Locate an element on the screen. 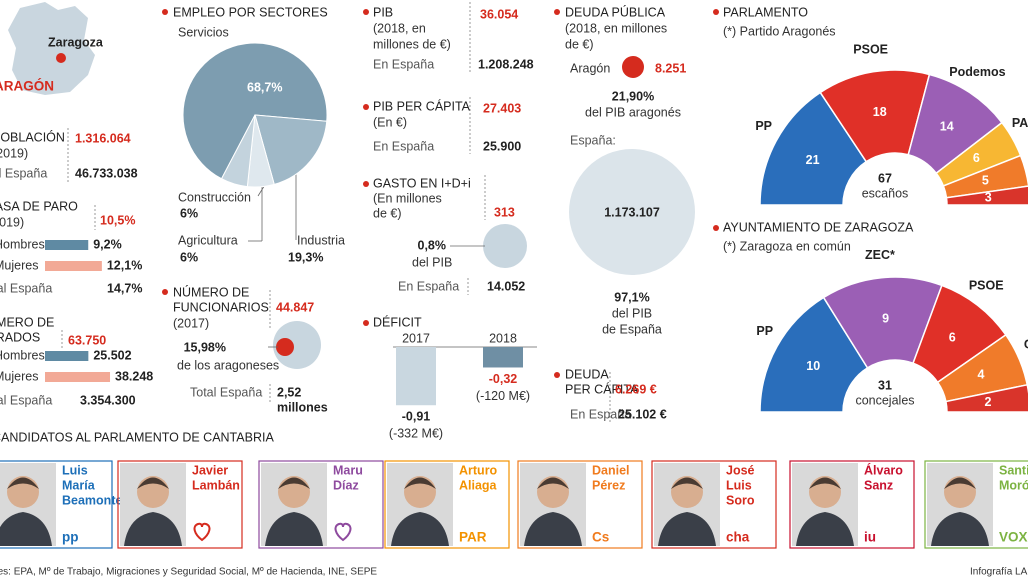 This screenshot has height=578, width=1028. label: 2,52 is located at coordinates (289, 392).